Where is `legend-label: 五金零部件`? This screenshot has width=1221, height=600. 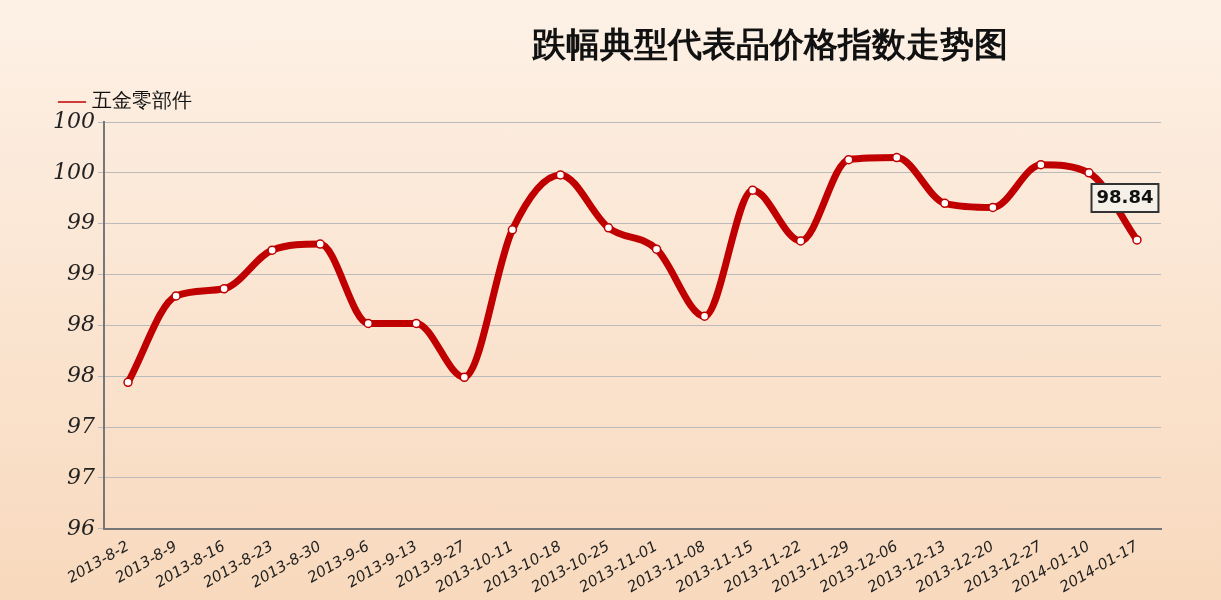 legend-label: 五金零部件 is located at coordinates (142, 100).